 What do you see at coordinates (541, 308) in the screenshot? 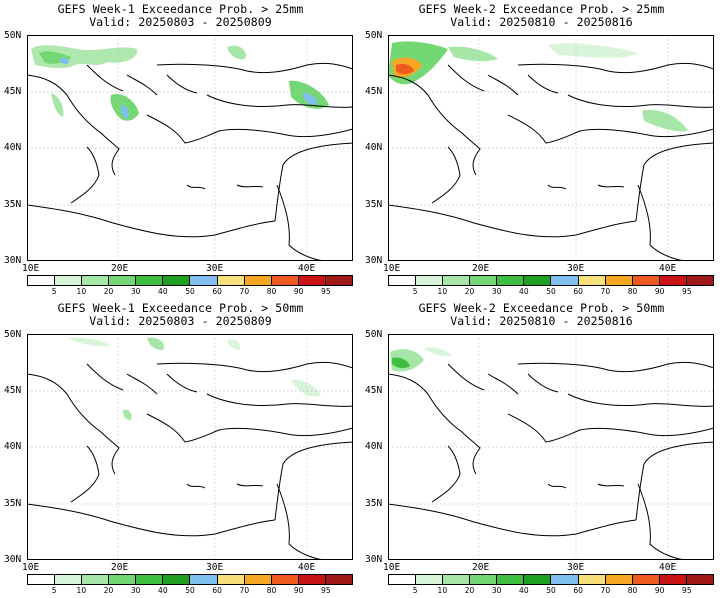
I see `panel-title: GEFS Week-2 Exceedance Prob. > 50mm` at bounding box center [541, 308].